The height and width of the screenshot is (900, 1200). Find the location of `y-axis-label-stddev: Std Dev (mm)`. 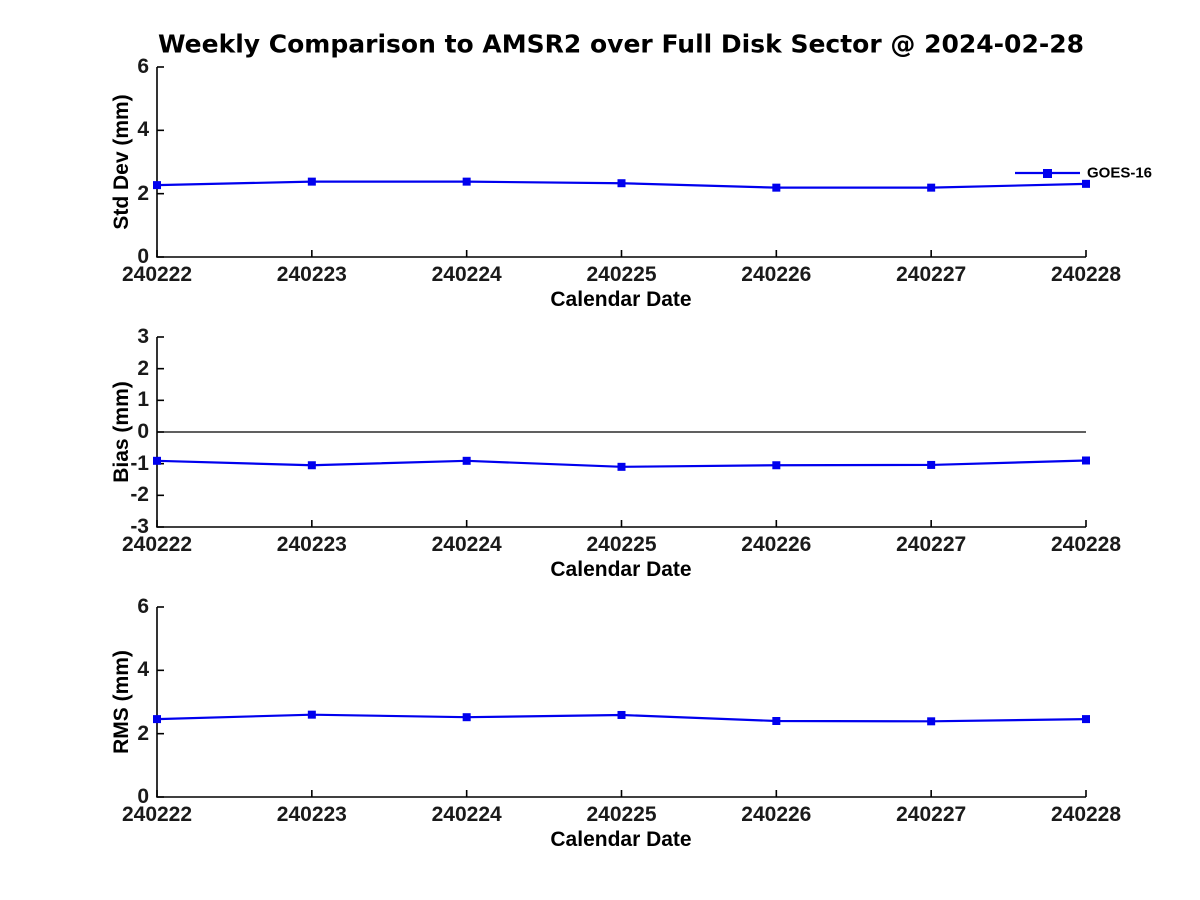

y-axis-label-stddev: Std Dev (mm) is located at coordinates (121, 162).